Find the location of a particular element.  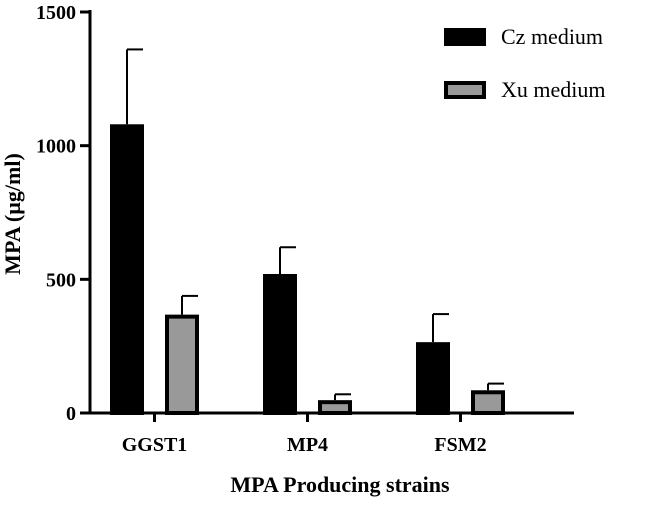

y-tick-label: 0 is located at coordinates (71, 414).